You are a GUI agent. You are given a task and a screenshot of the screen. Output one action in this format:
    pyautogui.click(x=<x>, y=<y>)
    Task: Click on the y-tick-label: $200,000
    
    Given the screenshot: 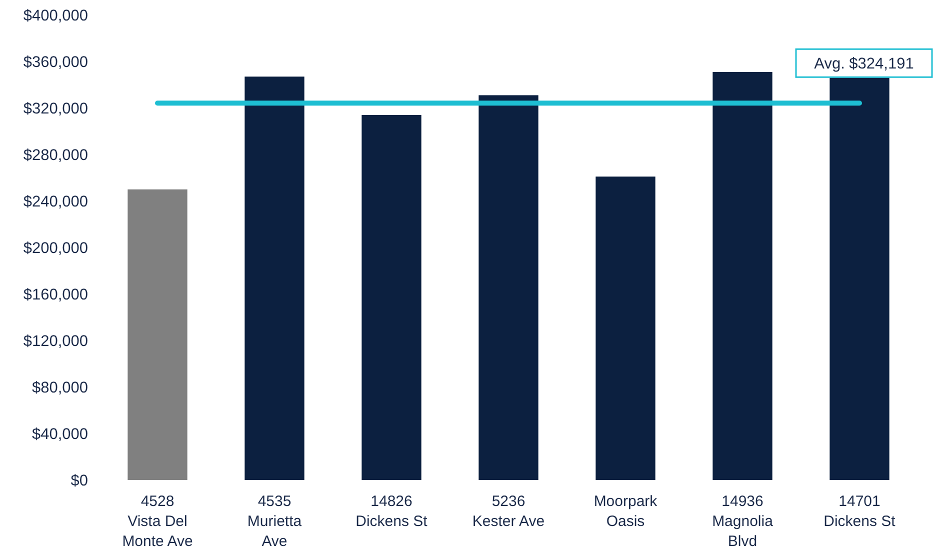 What is the action you would take?
    pyautogui.click(x=55, y=248)
    